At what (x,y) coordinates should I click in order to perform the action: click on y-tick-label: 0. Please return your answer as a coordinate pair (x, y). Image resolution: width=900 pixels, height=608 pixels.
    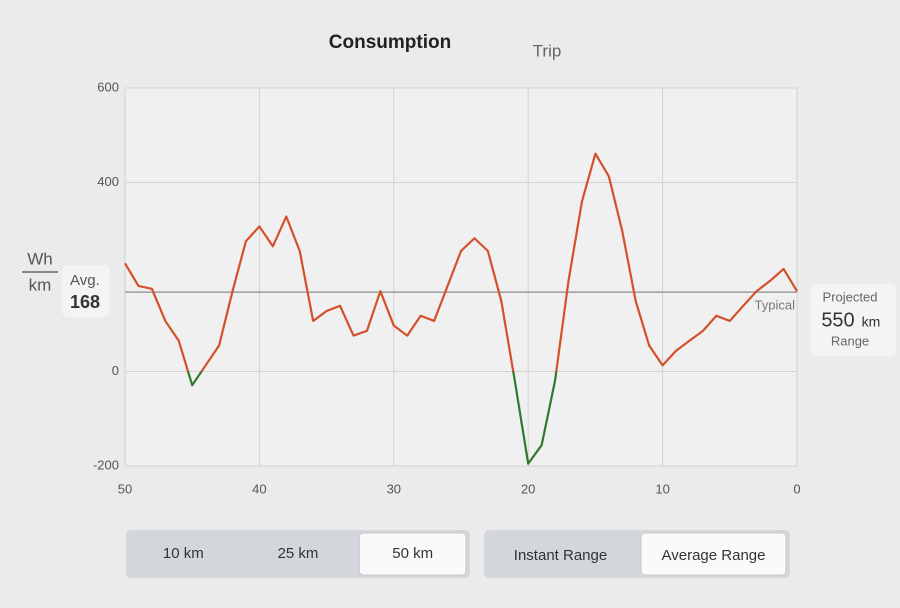
    Looking at the image, I should click on (115, 370).